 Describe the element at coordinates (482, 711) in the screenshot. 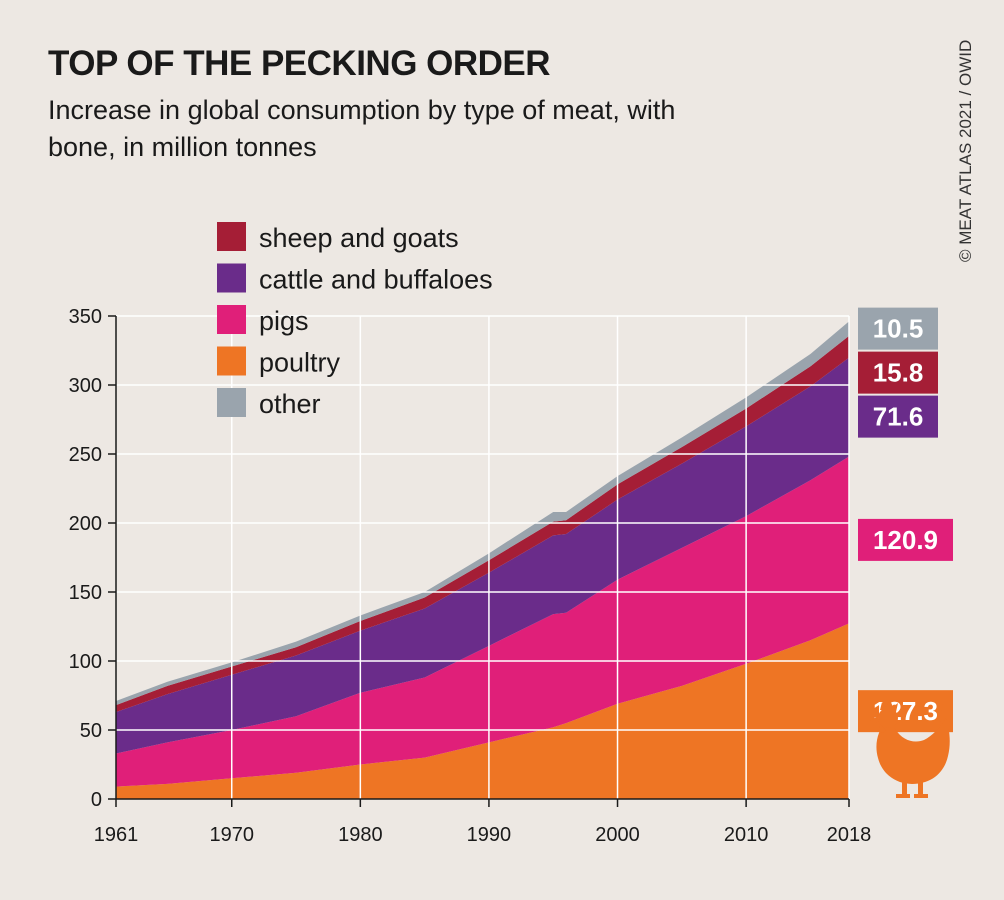

I see `area-poultry` at that location.